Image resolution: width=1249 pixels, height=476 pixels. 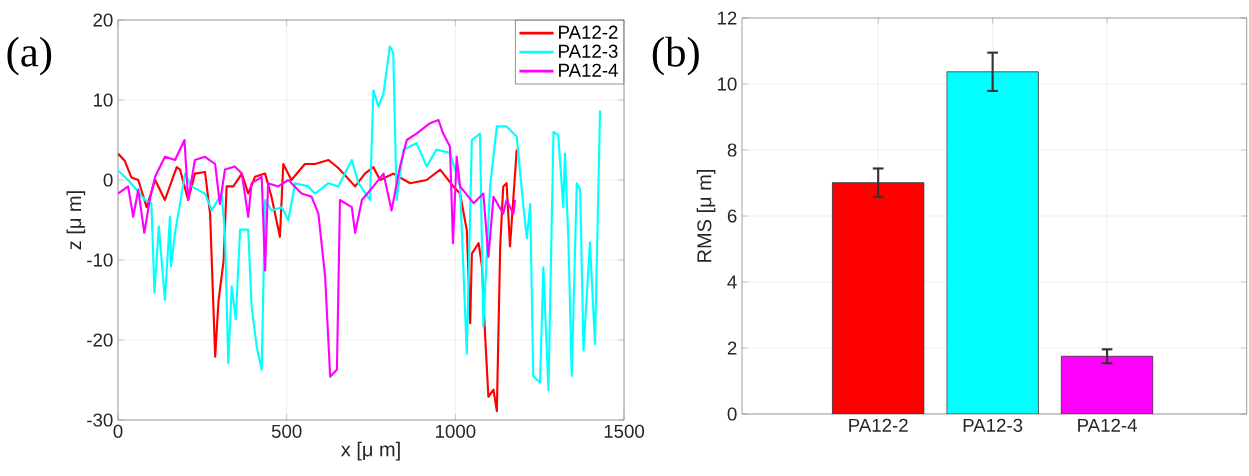 I want to click on legend-label: PA12-4, so click(x=588, y=70).